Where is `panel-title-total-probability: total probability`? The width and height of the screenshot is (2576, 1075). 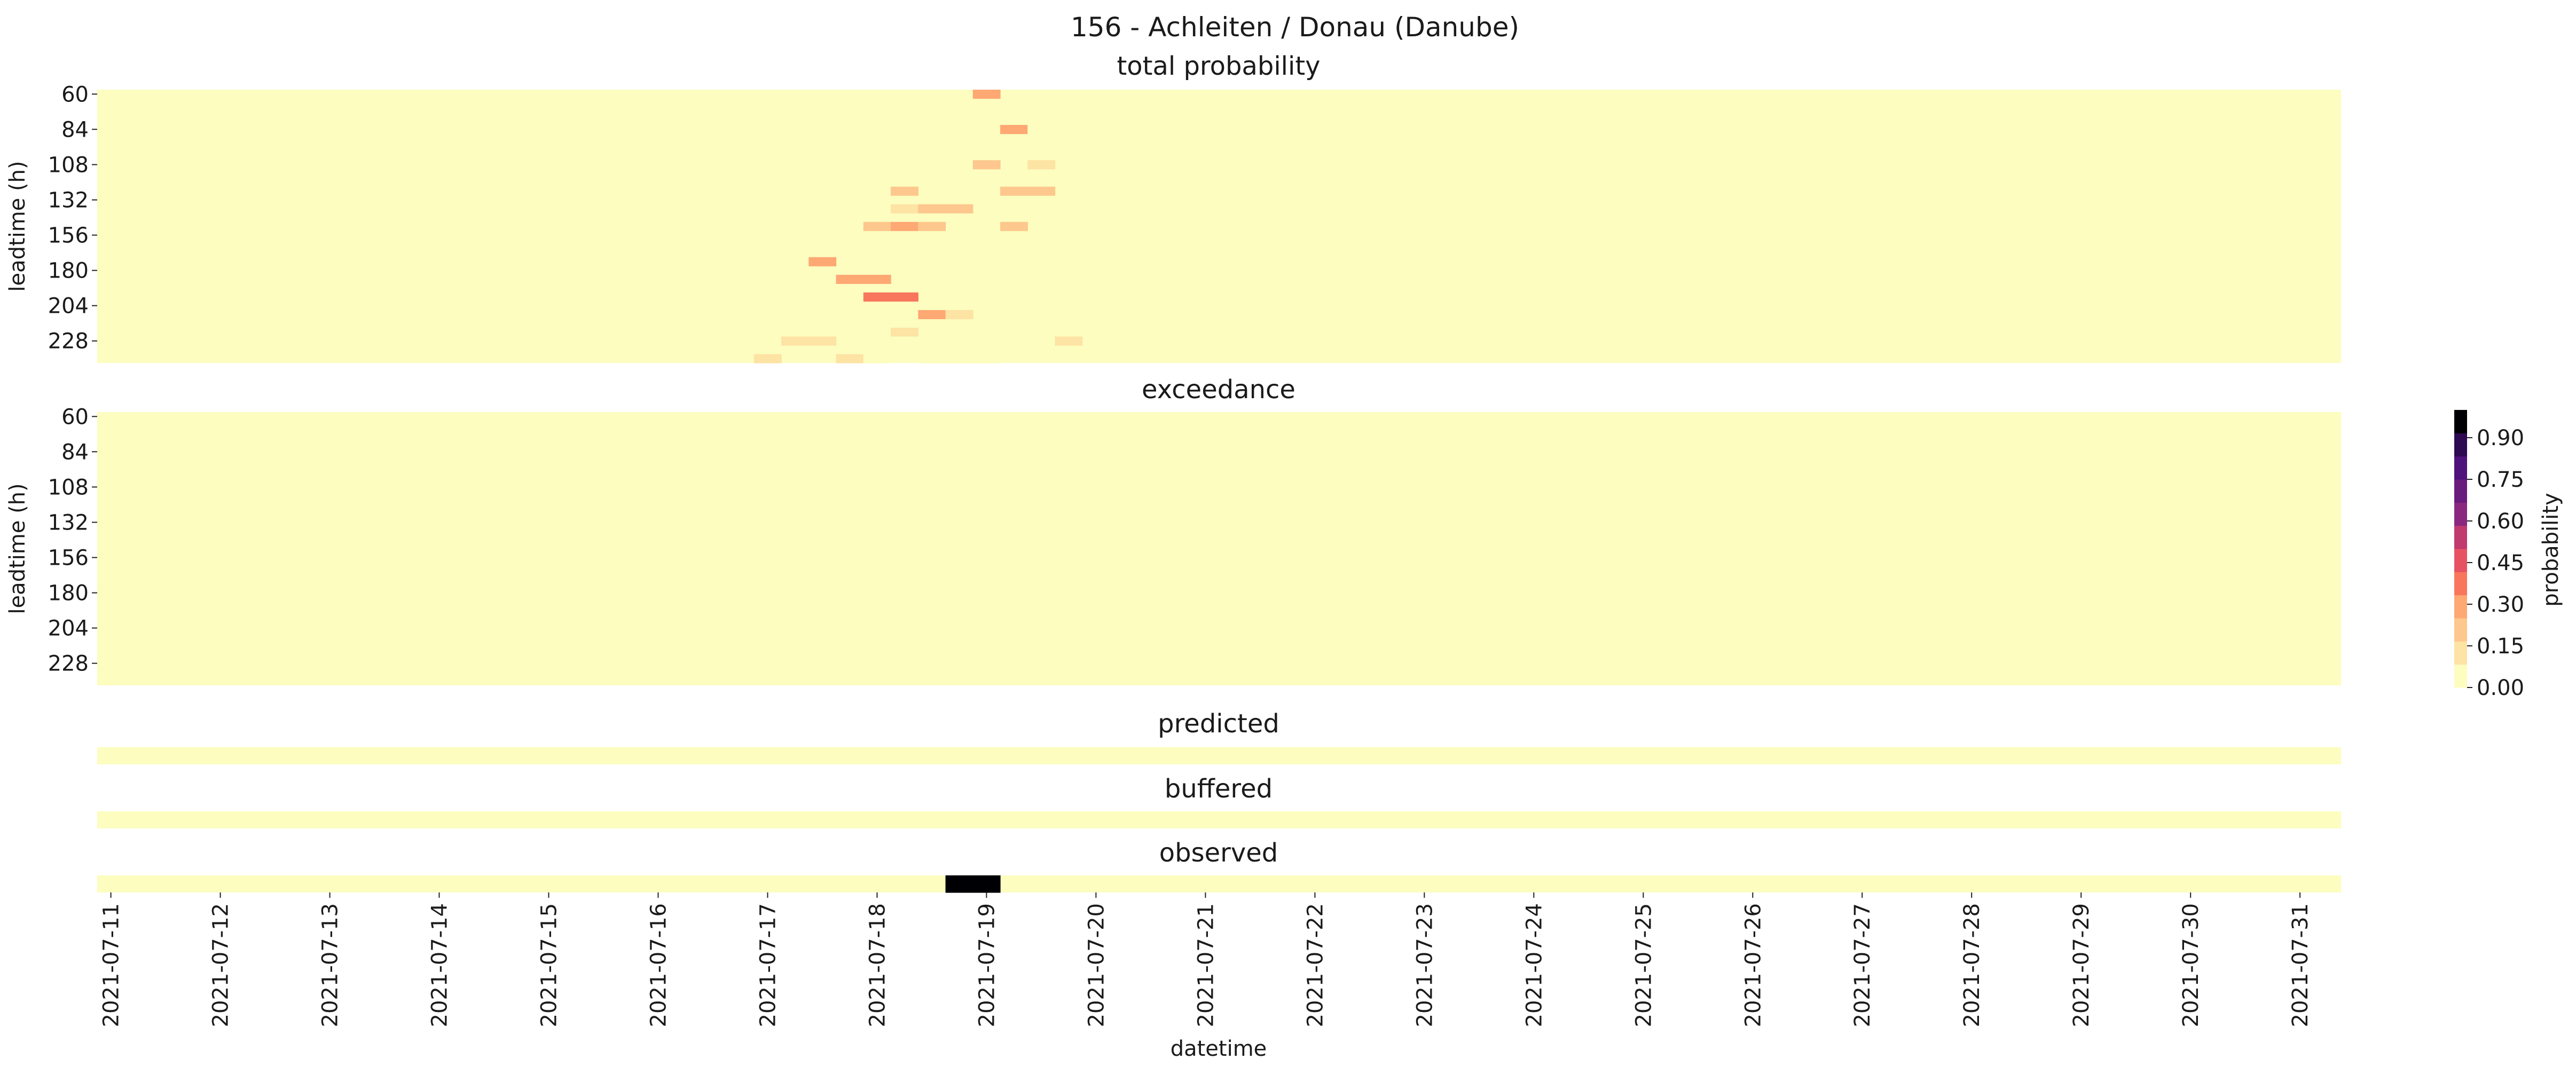 panel-title-total-probability: total probability is located at coordinates (1219, 66).